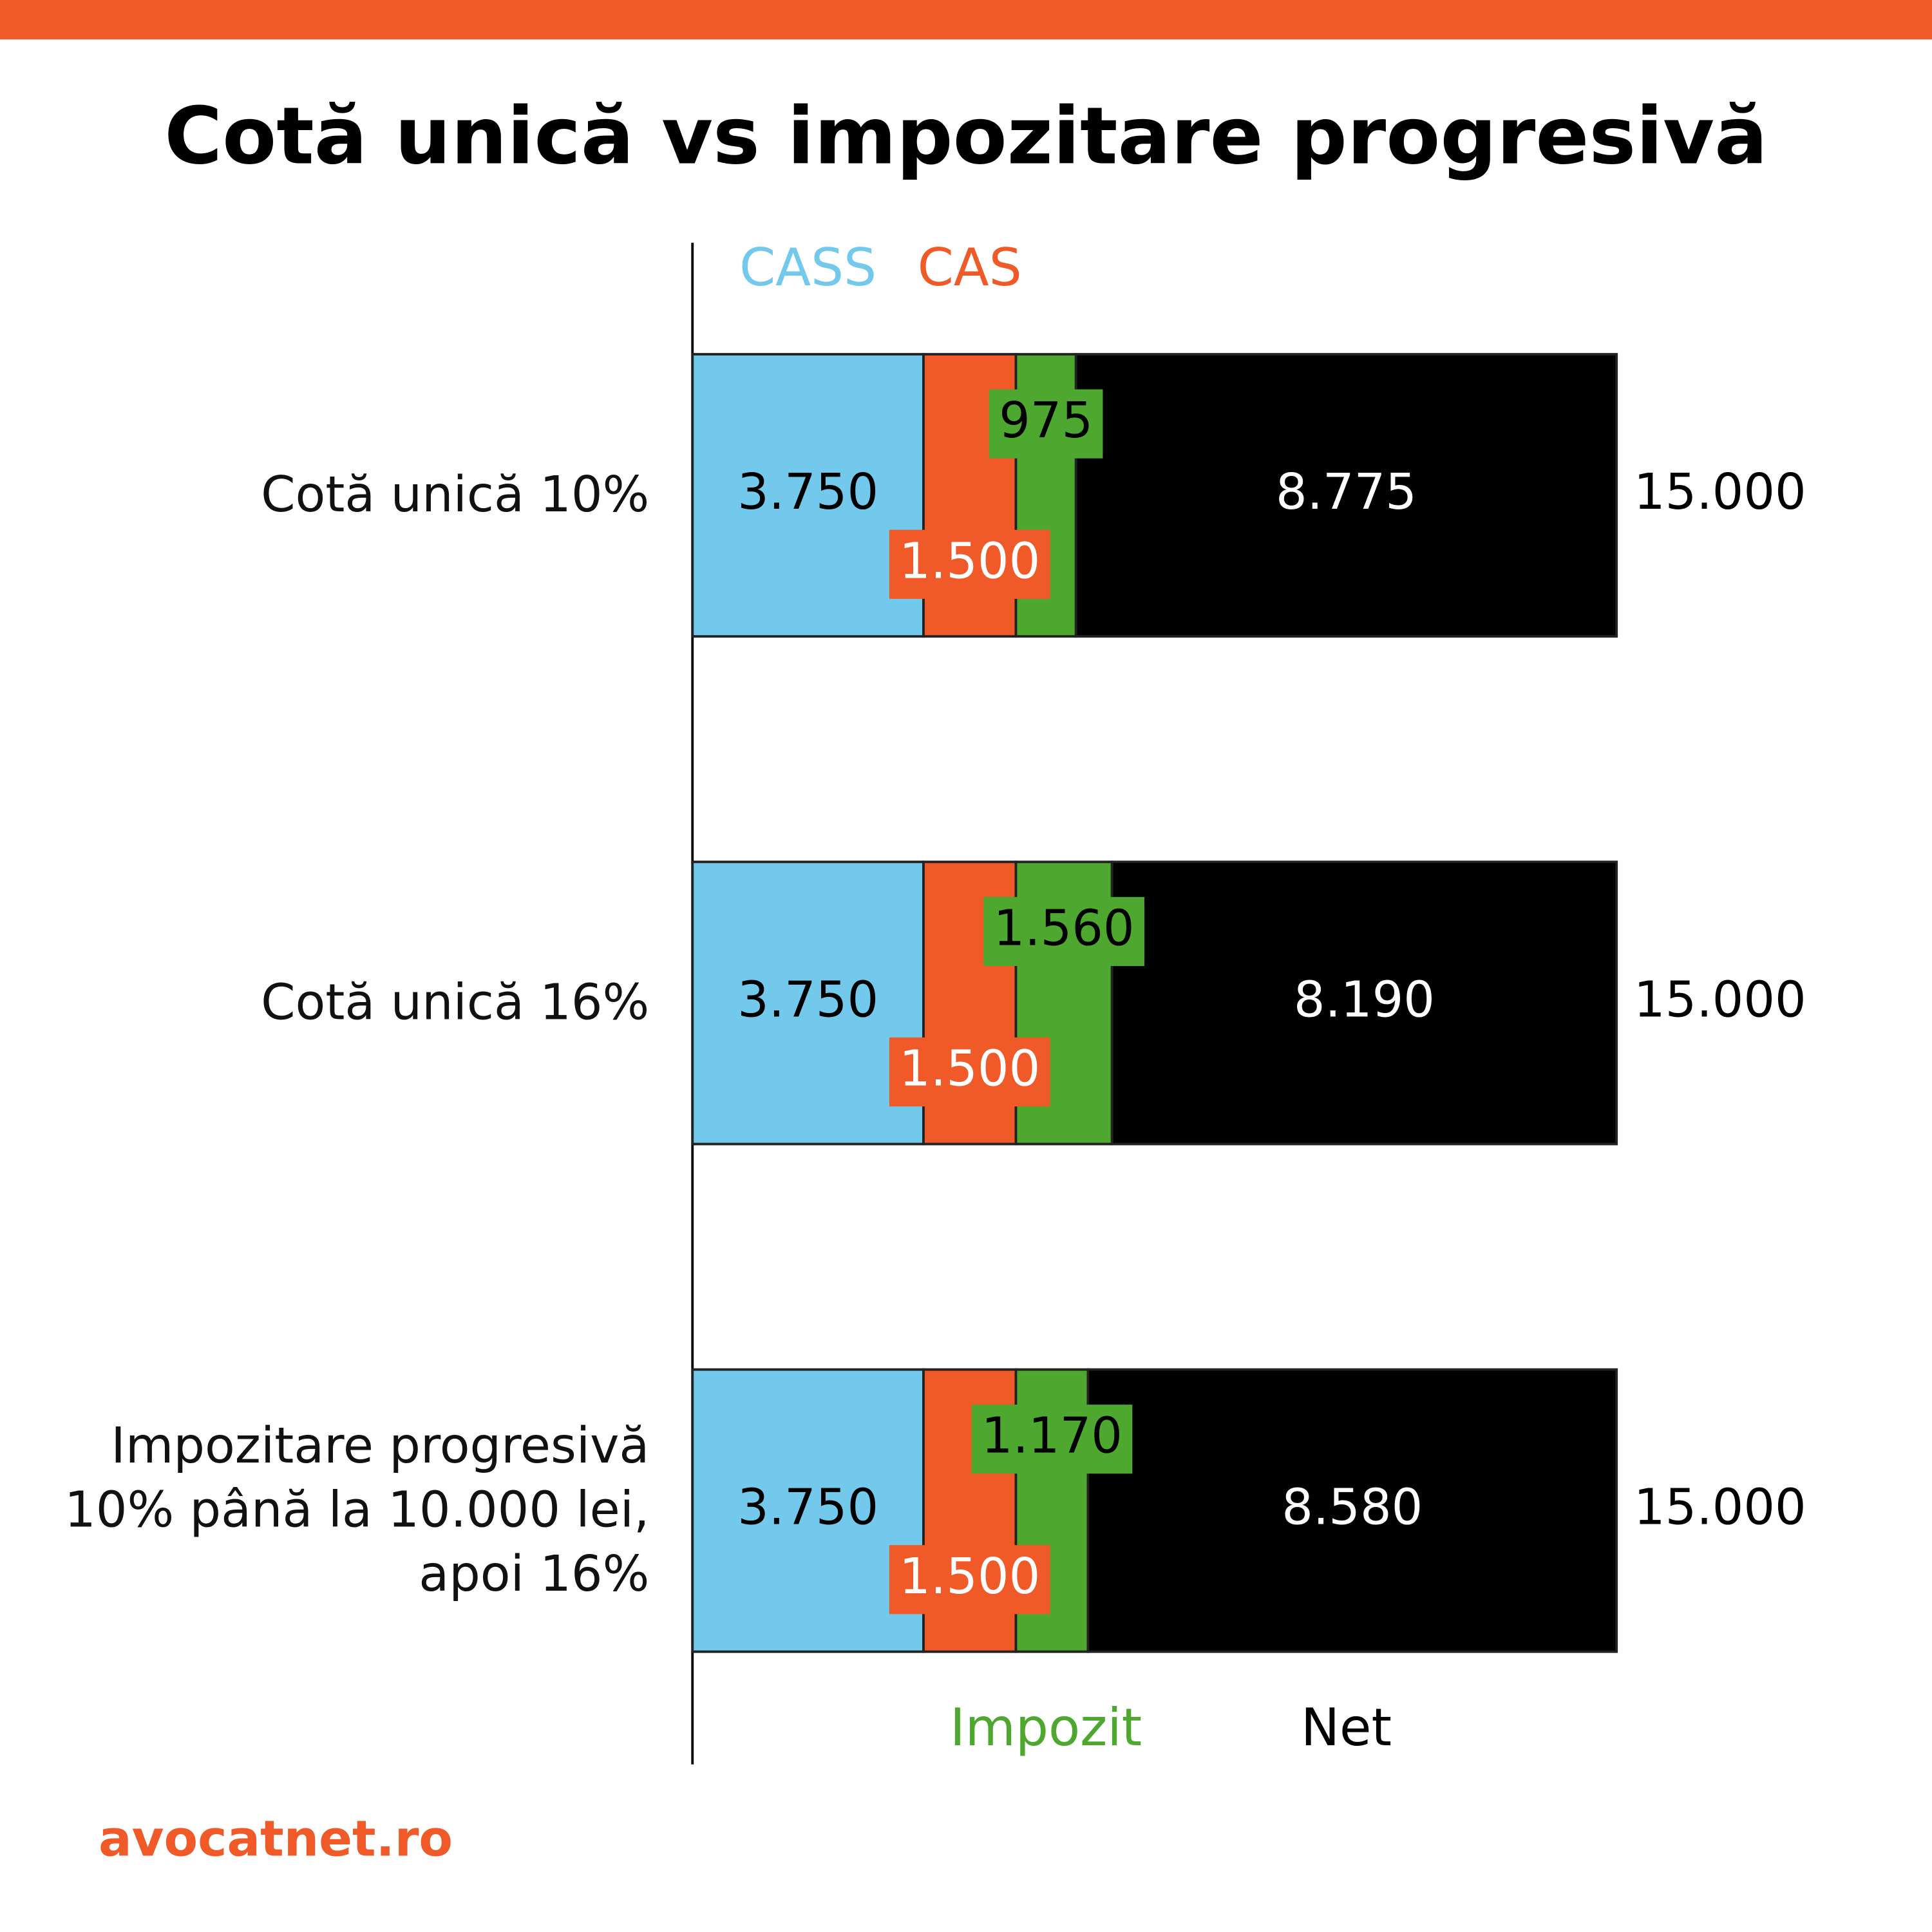 Image resolution: width=1932 pixels, height=1932 pixels. What do you see at coordinates (808, 267) in the screenshot?
I see `legend-label: CASS` at bounding box center [808, 267].